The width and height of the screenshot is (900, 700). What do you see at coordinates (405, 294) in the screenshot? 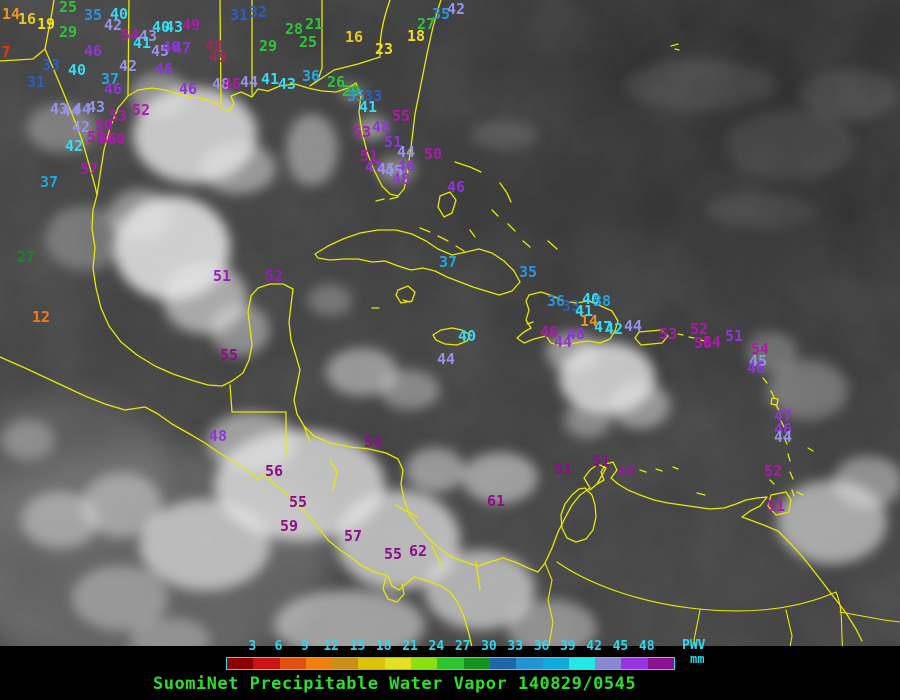
I see `isle-of-youth` at bounding box center [405, 294].